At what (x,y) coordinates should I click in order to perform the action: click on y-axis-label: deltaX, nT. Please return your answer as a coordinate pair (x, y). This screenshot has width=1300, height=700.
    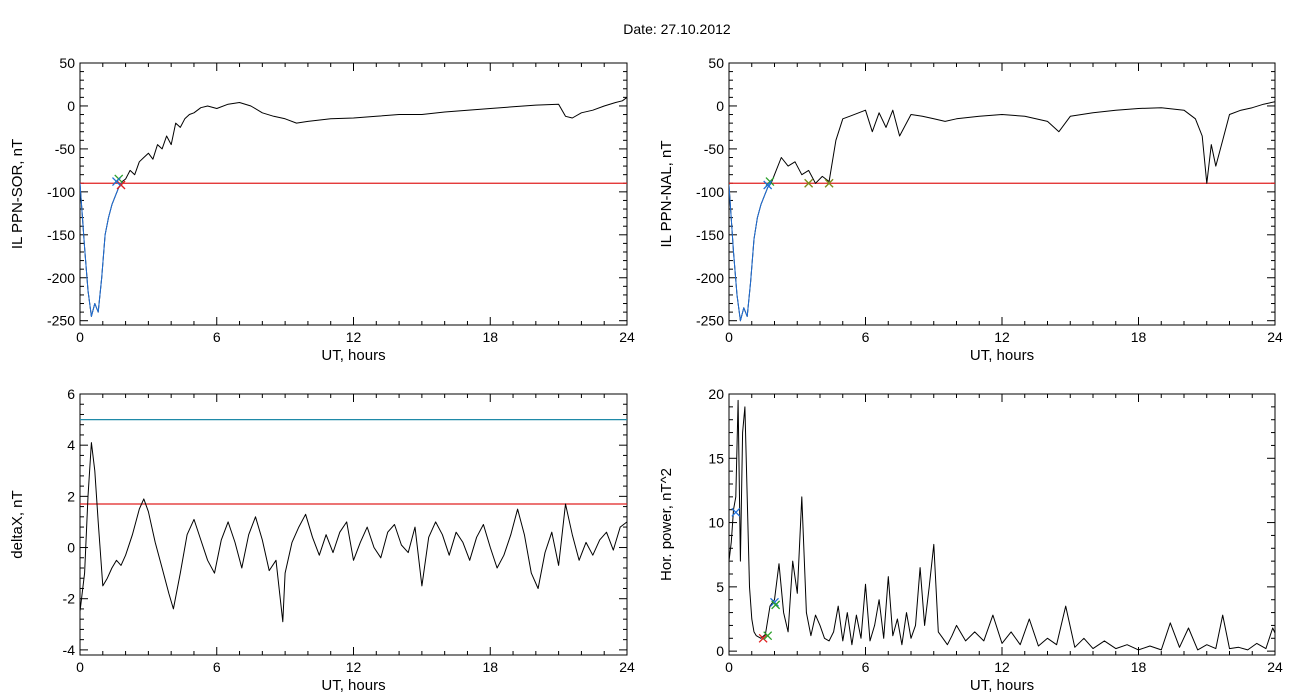
    Looking at the image, I should click on (17, 524).